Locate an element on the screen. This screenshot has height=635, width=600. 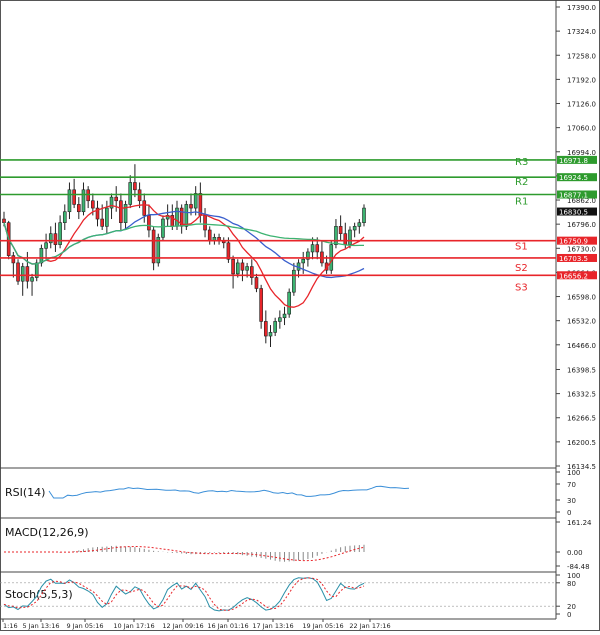
price-tick-label: 16862.0 is located at coordinates (581, 201).